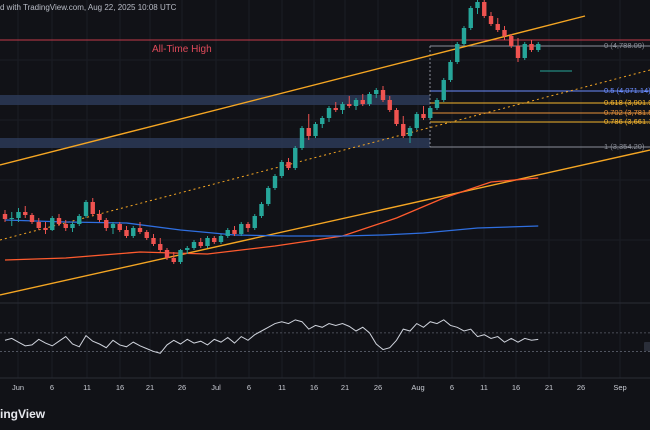  I want to click on all-time-high-label: All-Time High, so click(182, 49).